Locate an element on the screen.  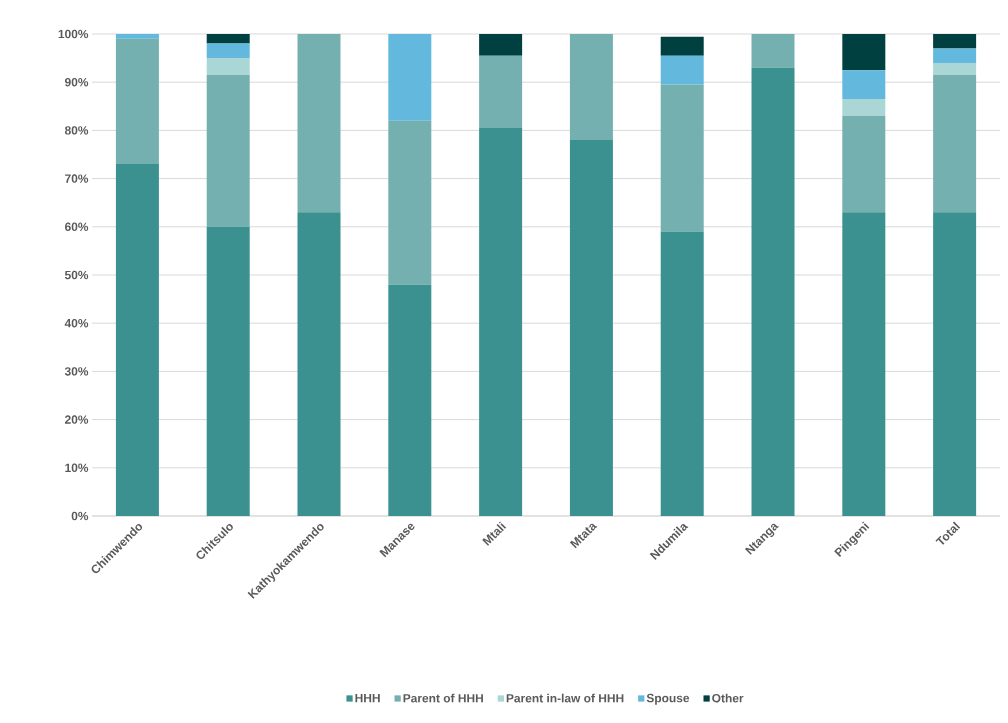
y-tick-label: 70% is located at coordinates (77, 178).